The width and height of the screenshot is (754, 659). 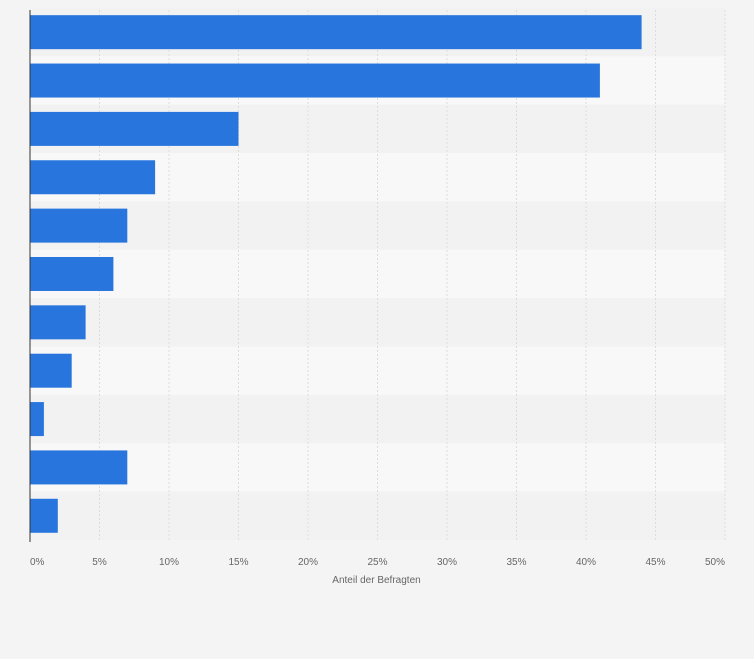 I want to click on x-tick-label: 25%, so click(x=377, y=562).